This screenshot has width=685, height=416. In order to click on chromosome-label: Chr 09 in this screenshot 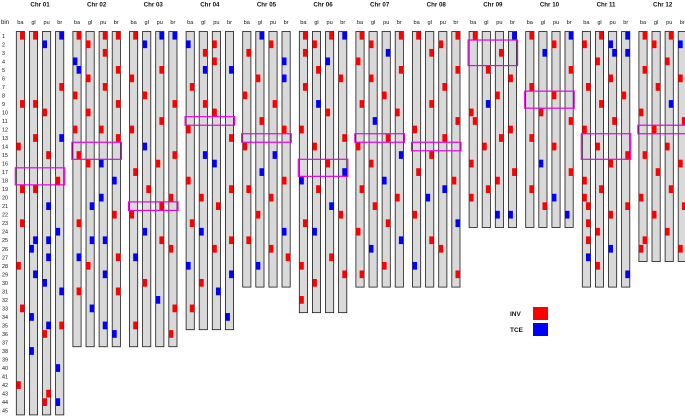, I will do `click(493, 5)`.